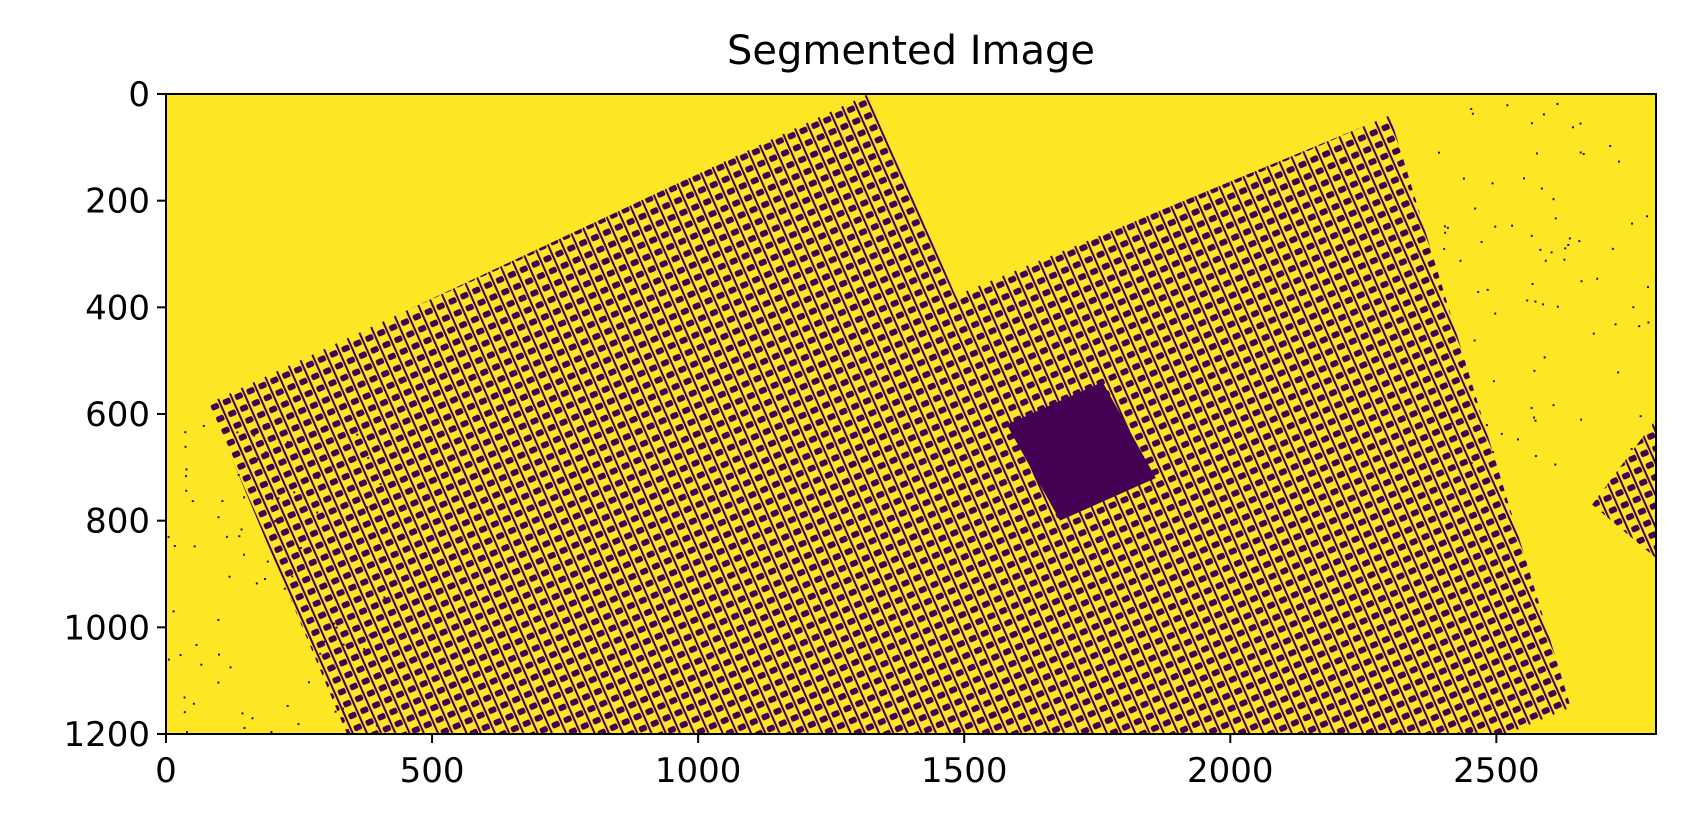 The width and height of the screenshot is (1683, 831). Describe the element at coordinates (911, 51) in the screenshot. I see `chart-title: Segmented Image` at that location.